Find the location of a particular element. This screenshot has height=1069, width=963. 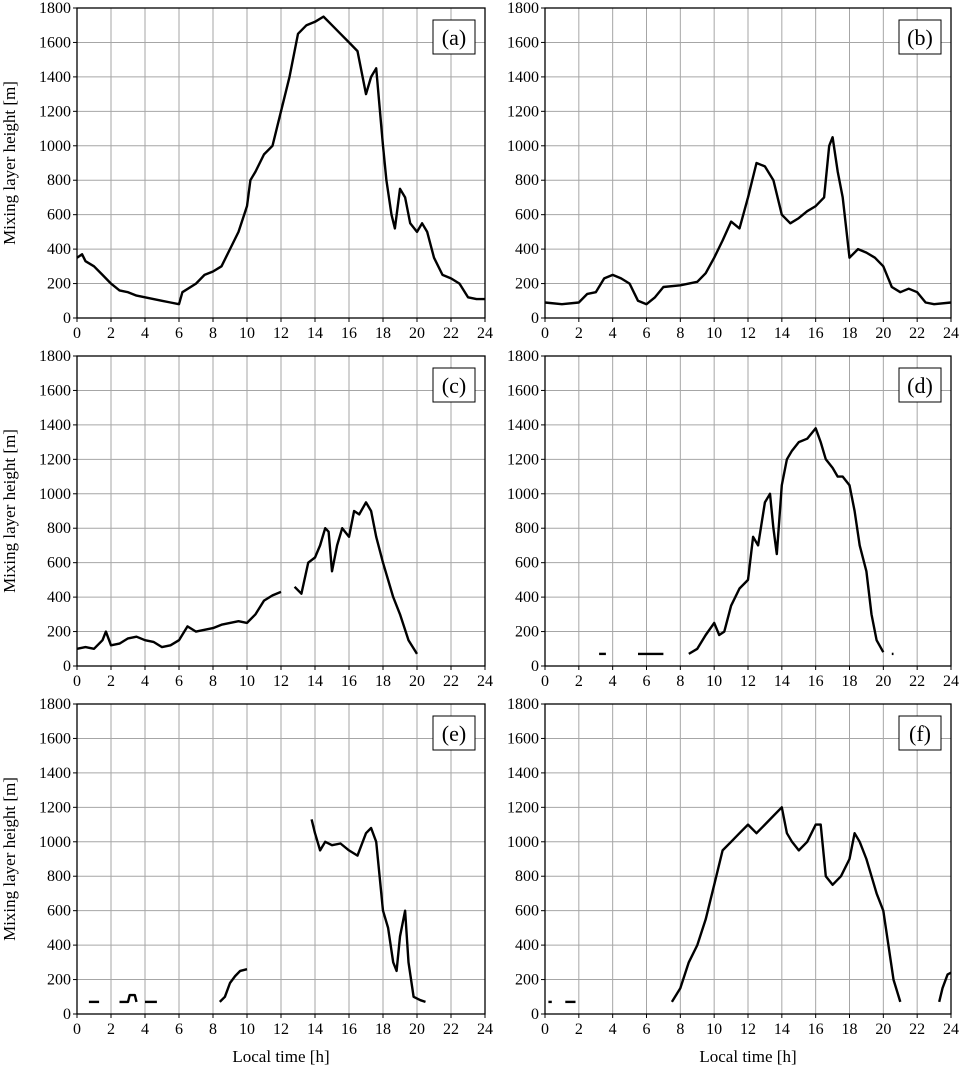

panel-label: (f) is located at coordinates (920, 733).